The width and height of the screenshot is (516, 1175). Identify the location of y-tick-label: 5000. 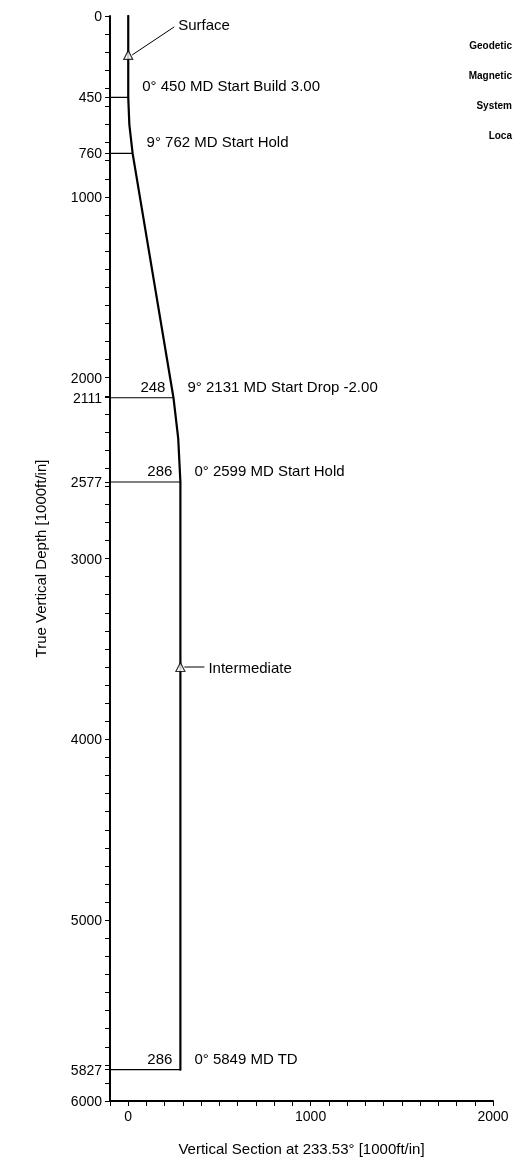
(86, 920).